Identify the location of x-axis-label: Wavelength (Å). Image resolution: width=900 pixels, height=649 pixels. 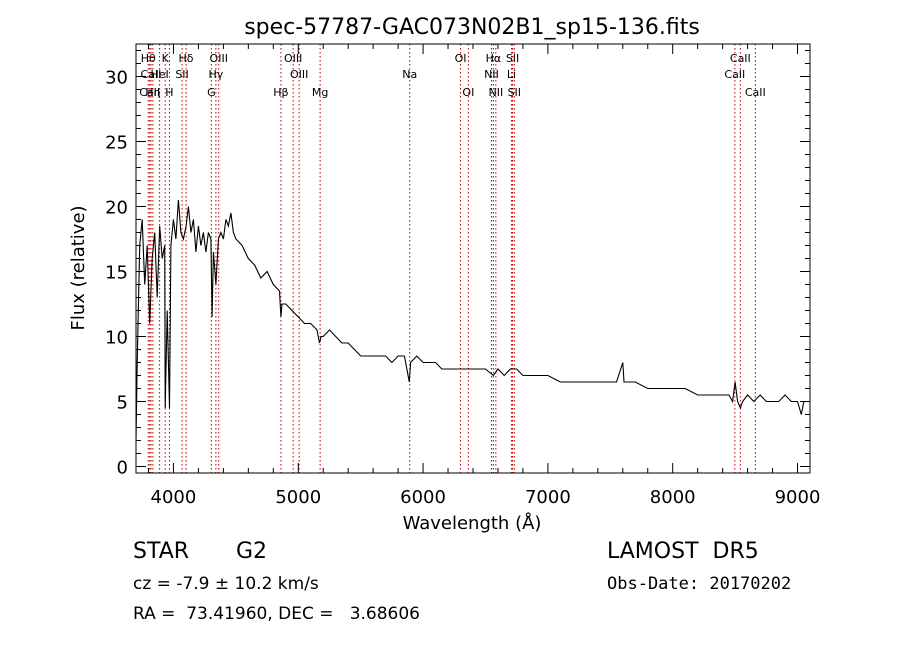
(472, 523).